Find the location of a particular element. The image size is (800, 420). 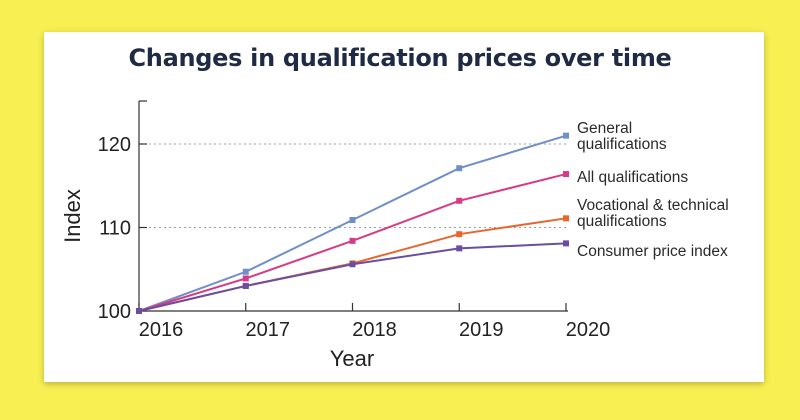

series-label: Vocational & technical is located at coordinates (653, 205).